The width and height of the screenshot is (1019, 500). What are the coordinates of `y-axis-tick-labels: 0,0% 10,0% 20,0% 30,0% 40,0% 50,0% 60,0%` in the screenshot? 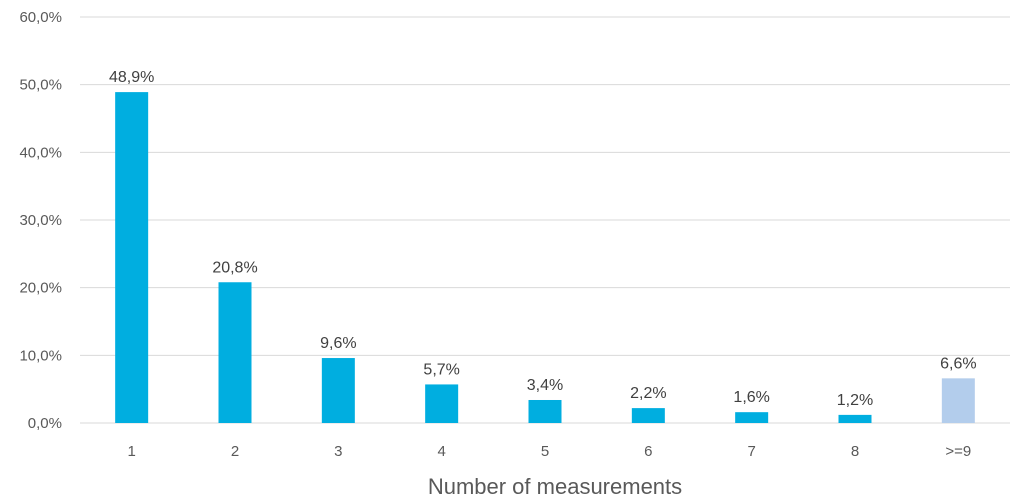 It's located at (40, 220).